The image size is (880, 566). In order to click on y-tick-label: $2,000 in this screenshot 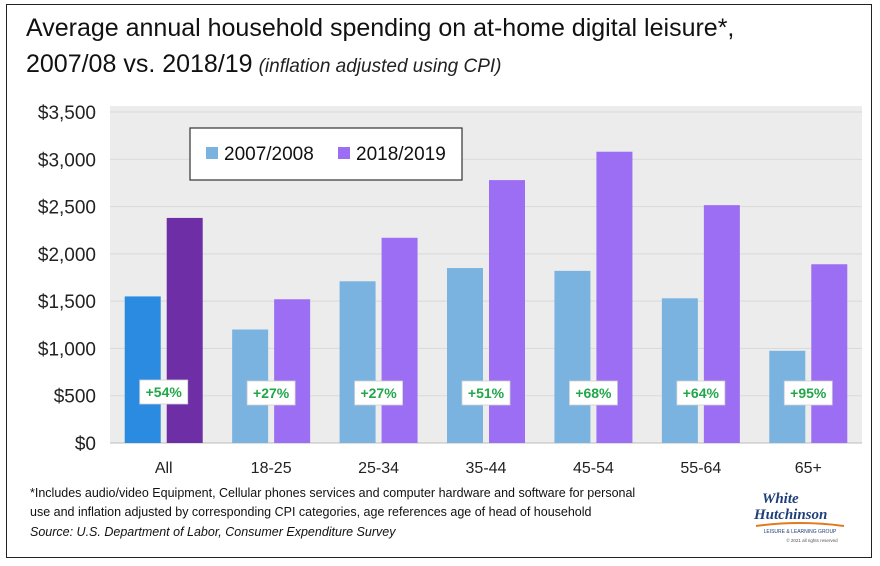, I will do `click(67, 255)`.